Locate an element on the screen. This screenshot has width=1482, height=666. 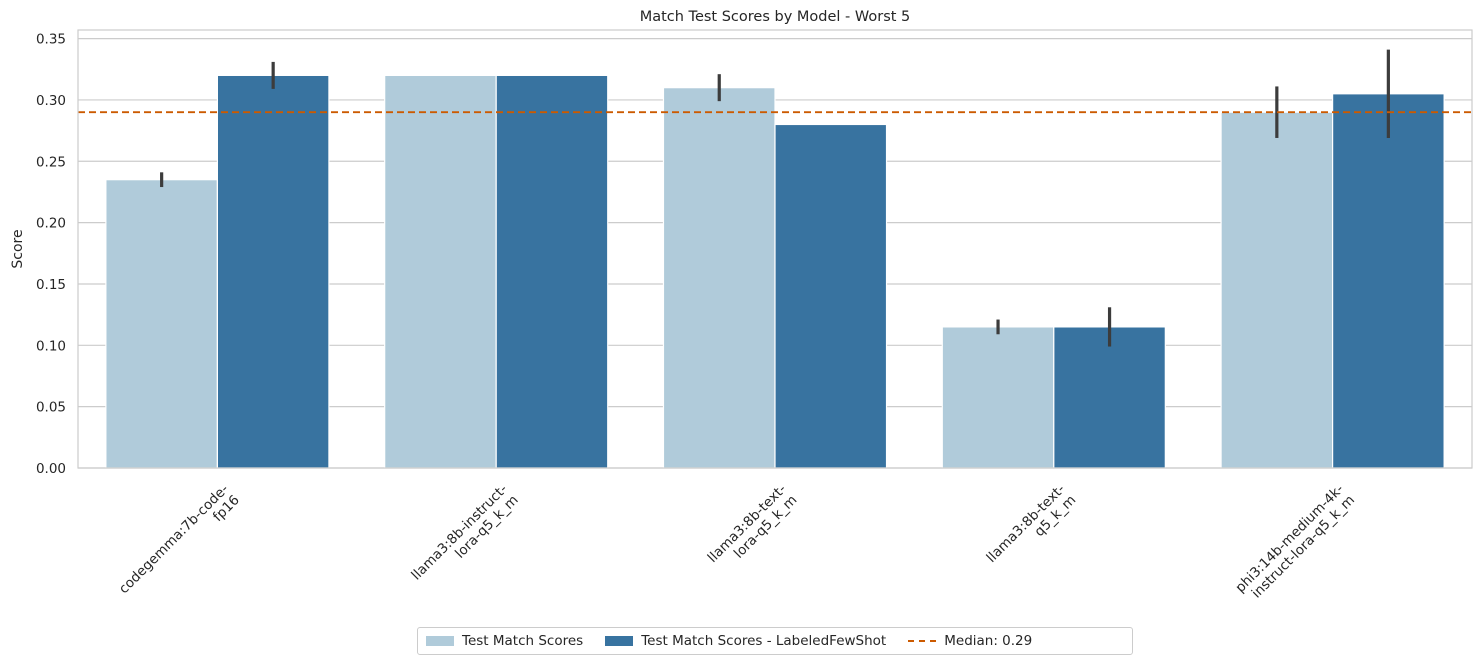
legend-label-test-match: Test Match Scores is located at coordinates (523, 641).